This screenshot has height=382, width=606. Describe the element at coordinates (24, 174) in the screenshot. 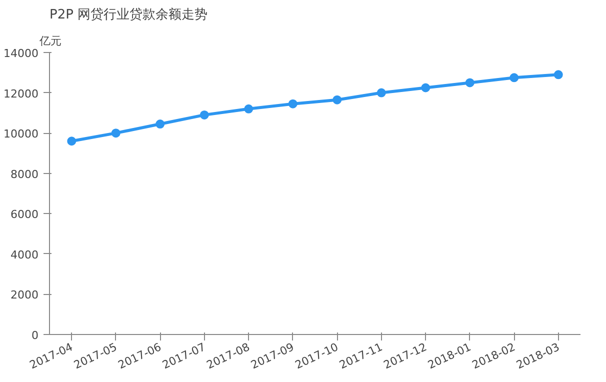

I see `y-tick-label: 8000` at that location.